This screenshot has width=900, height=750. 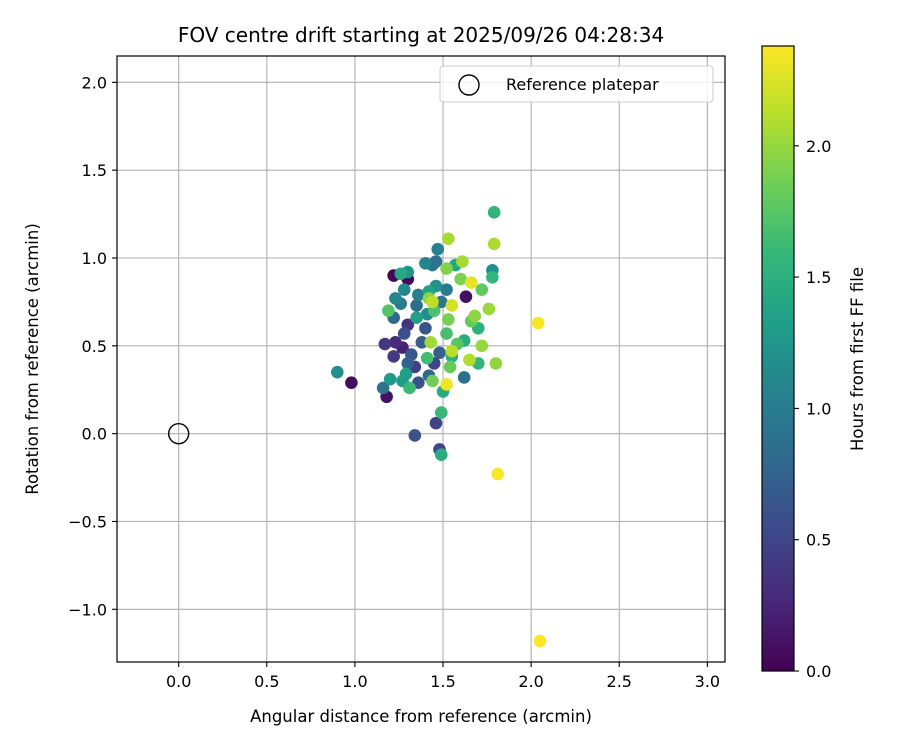 I want to click on y-axis-label: Rotation from reference (arcmin), so click(x=32, y=359).